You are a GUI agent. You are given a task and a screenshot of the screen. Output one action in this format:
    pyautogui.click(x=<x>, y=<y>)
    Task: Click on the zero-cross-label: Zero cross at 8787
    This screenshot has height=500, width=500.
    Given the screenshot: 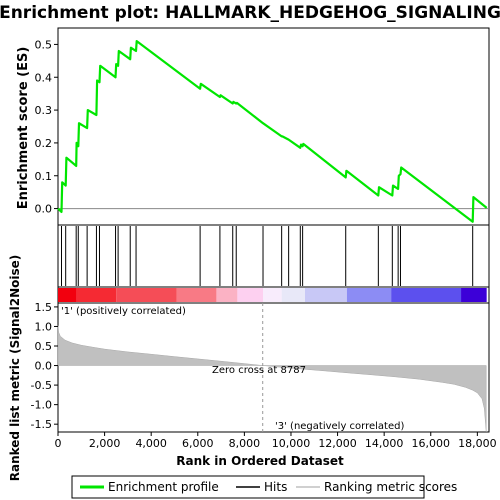 What is the action you would take?
    pyautogui.click(x=259, y=370)
    